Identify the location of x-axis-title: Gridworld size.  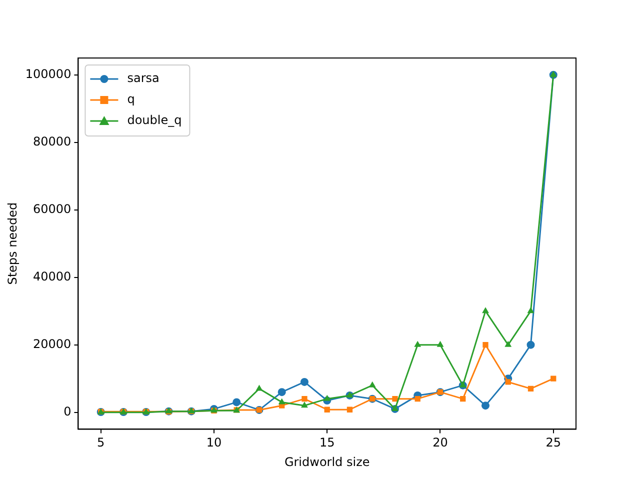
(327, 461).